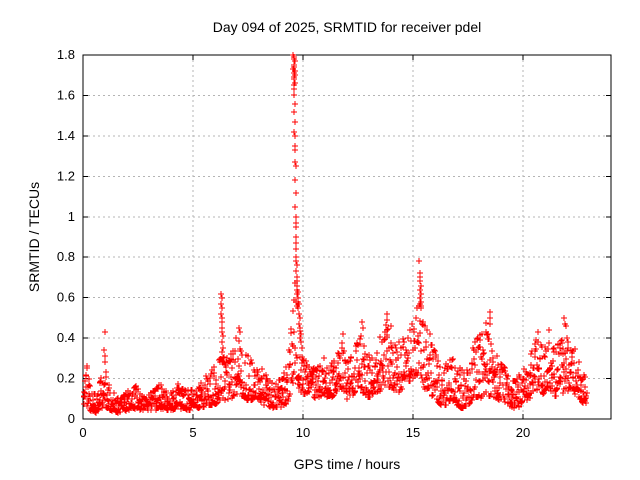 The width and height of the screenshot is (640, 480). What do you see at coordinates (303, 432) in the screenshot?
I see `x-tick-label: 10` at bounding box center [303, 432].